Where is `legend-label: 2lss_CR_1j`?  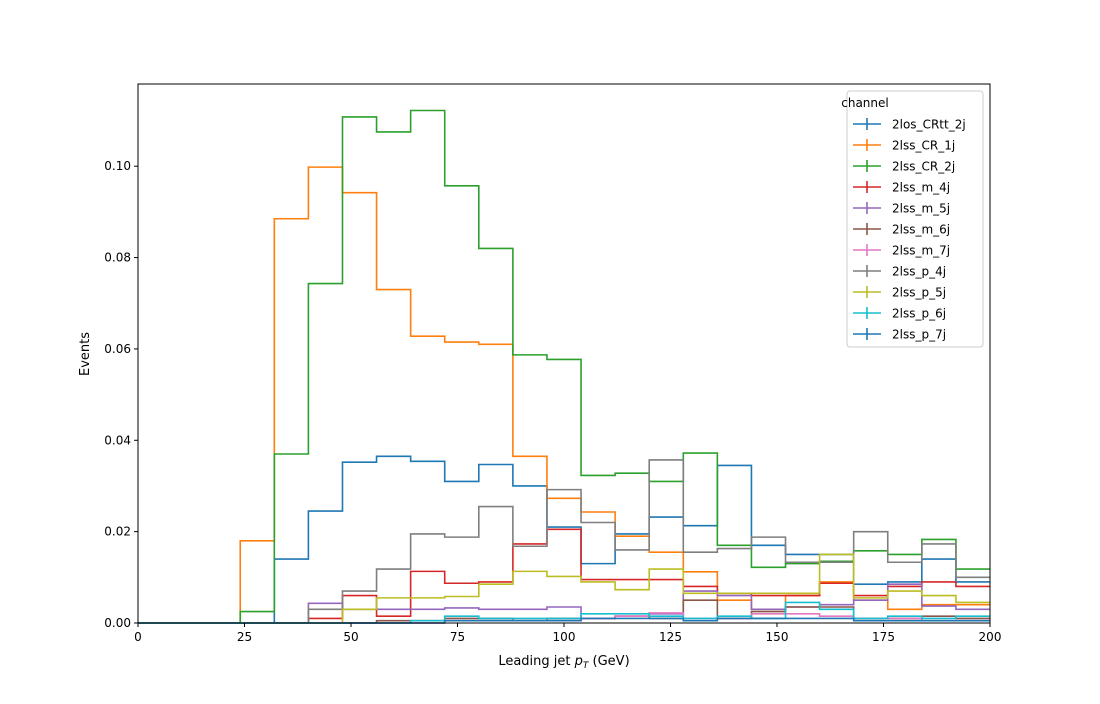
legend-label: 2lss_CR_1j is located at coordinates (923, 146).